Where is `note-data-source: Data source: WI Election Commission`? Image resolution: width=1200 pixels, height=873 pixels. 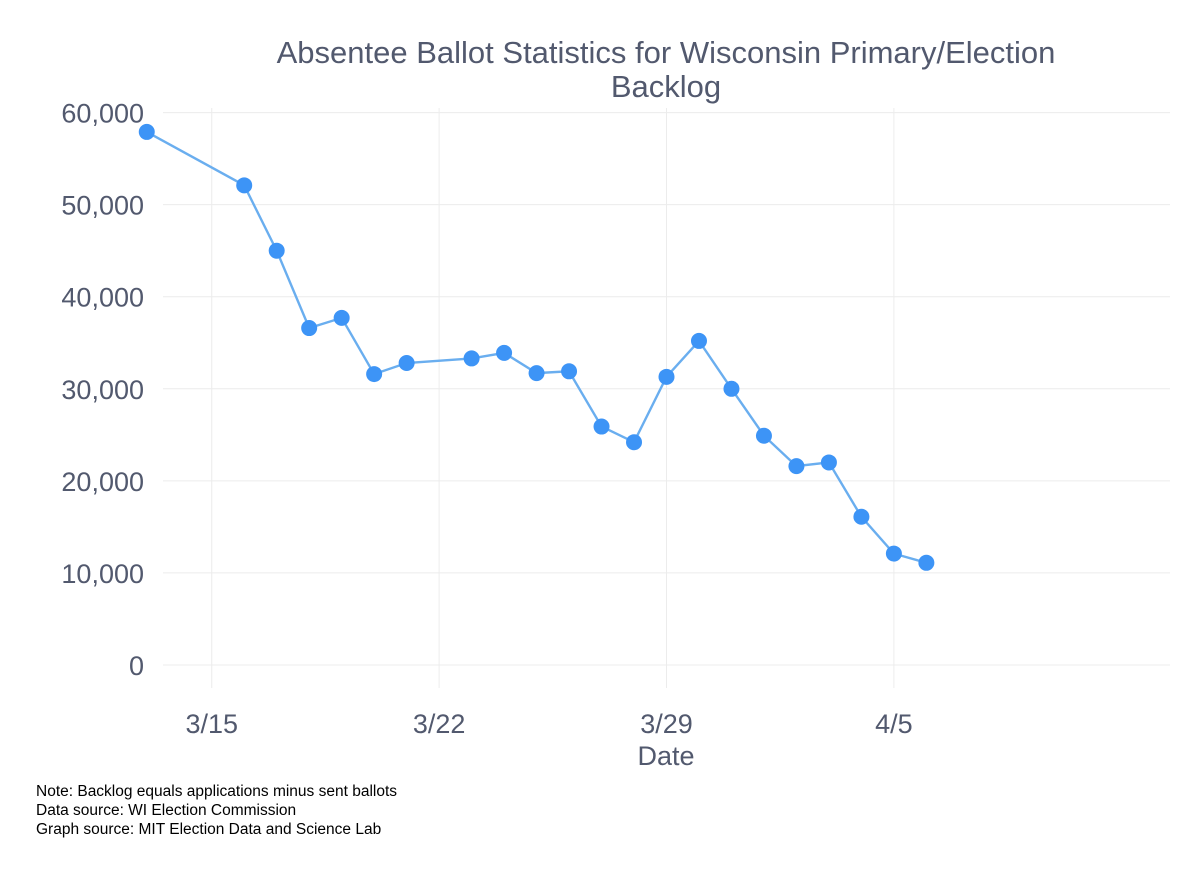
note-data-source: Data source: WI Election Commission is located at coordinates (166, 810).